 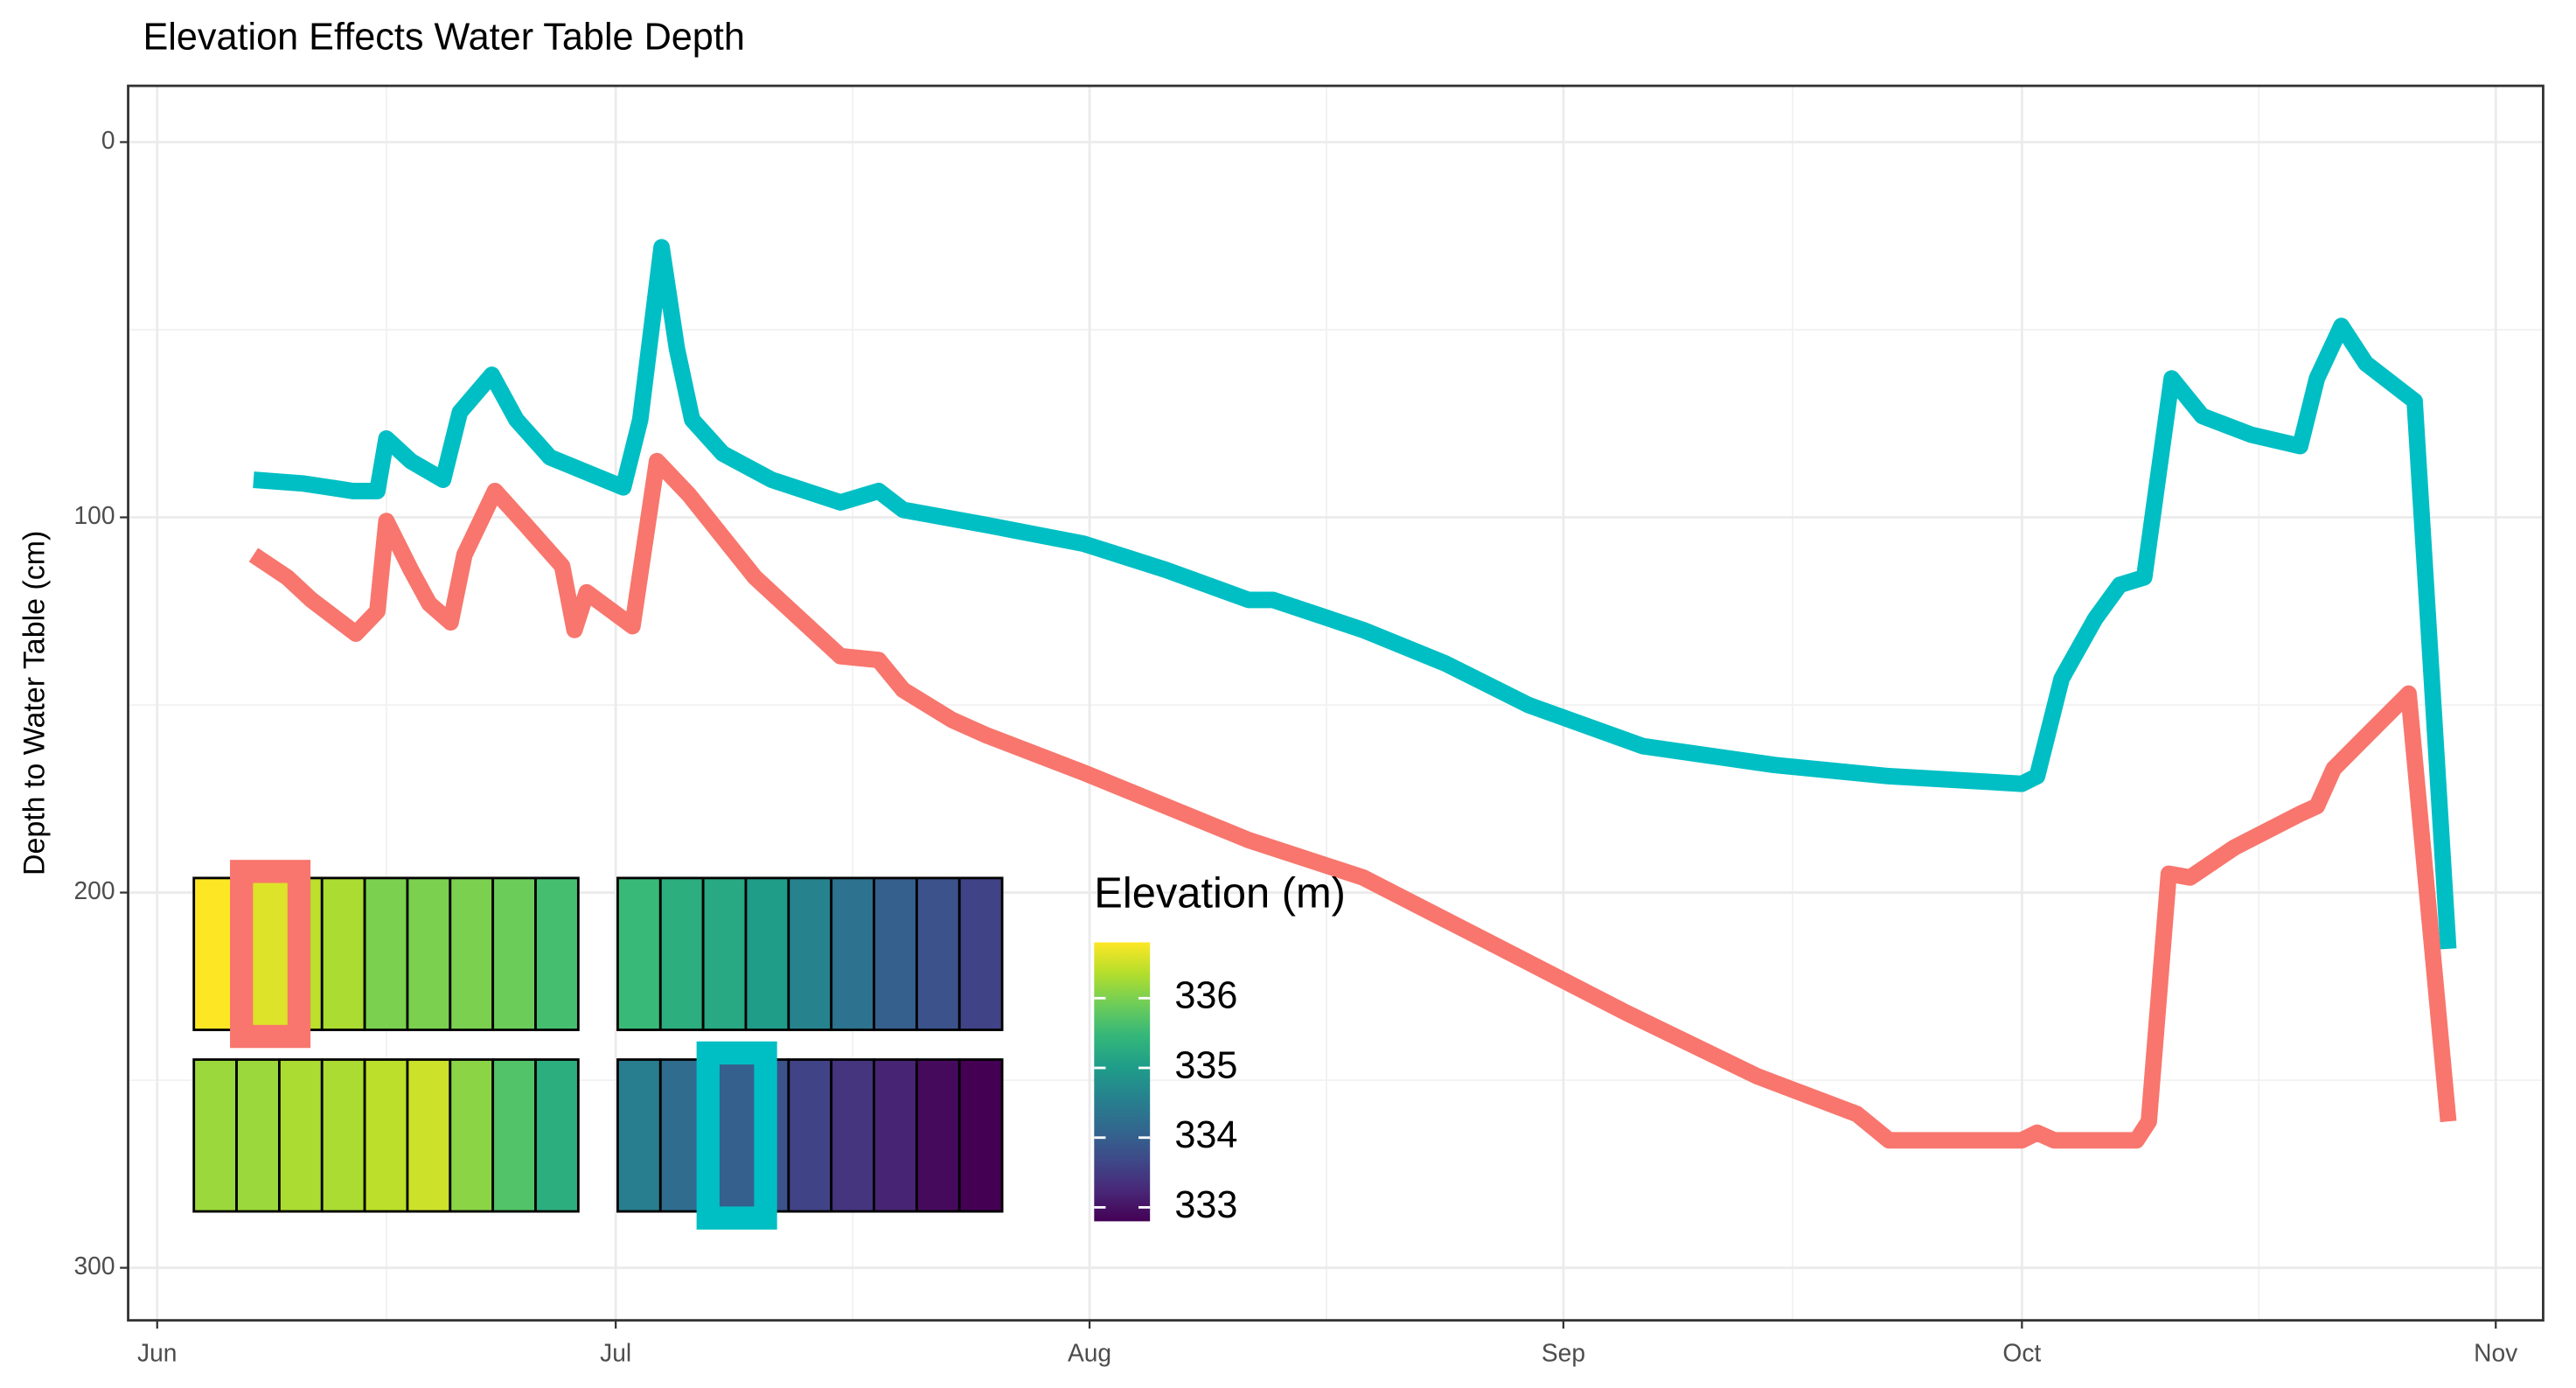 I want to click on colorbar-label: 334, so click(x=1205, y=1135).